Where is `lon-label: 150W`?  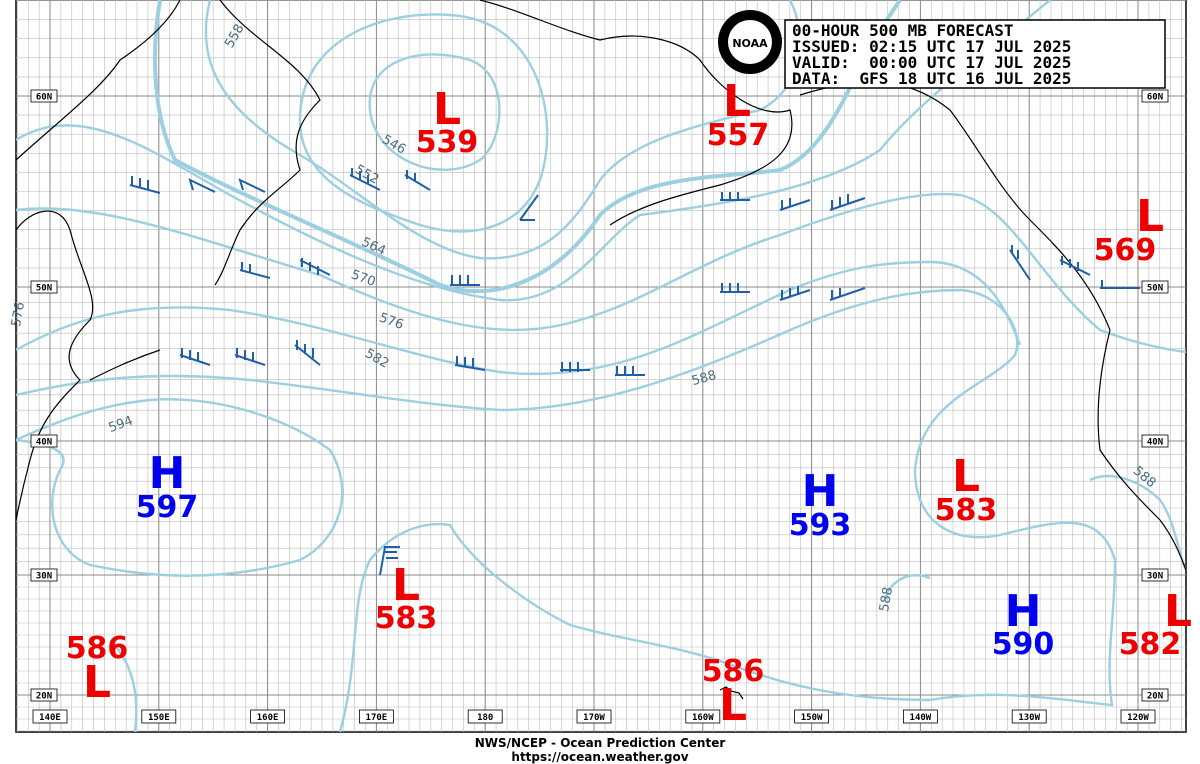 lon-label: 150W is located at coordinates (812, 718).